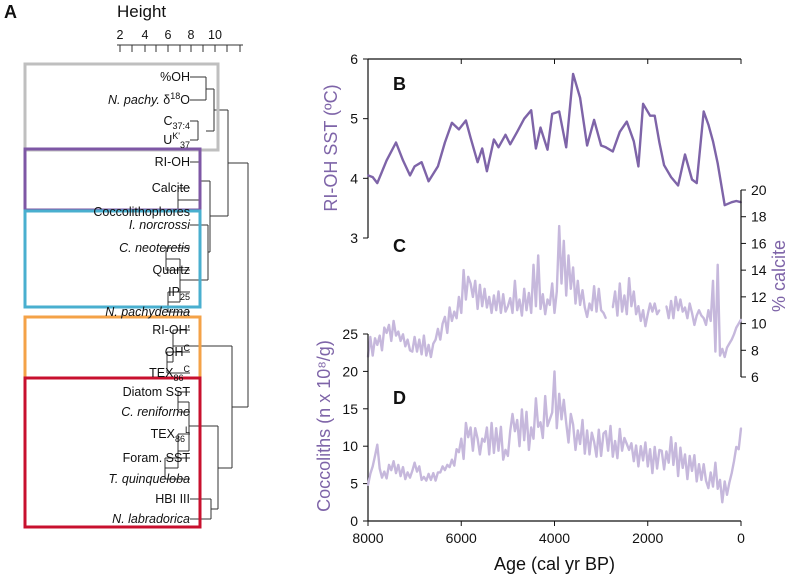  I want to click on dendro-leaf-label: T. quinqueloba, so click(149, 479).